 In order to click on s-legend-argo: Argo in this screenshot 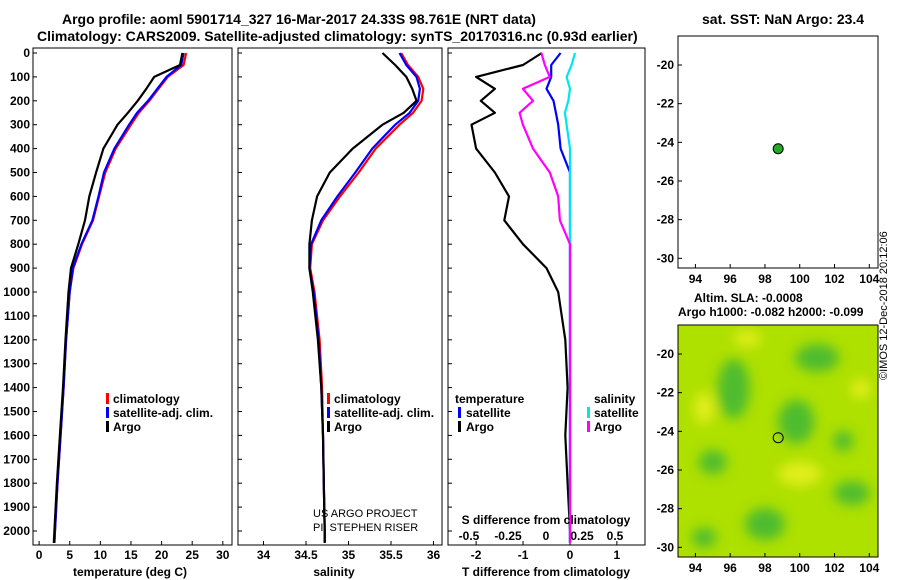, I will do `click(348, 427)`.